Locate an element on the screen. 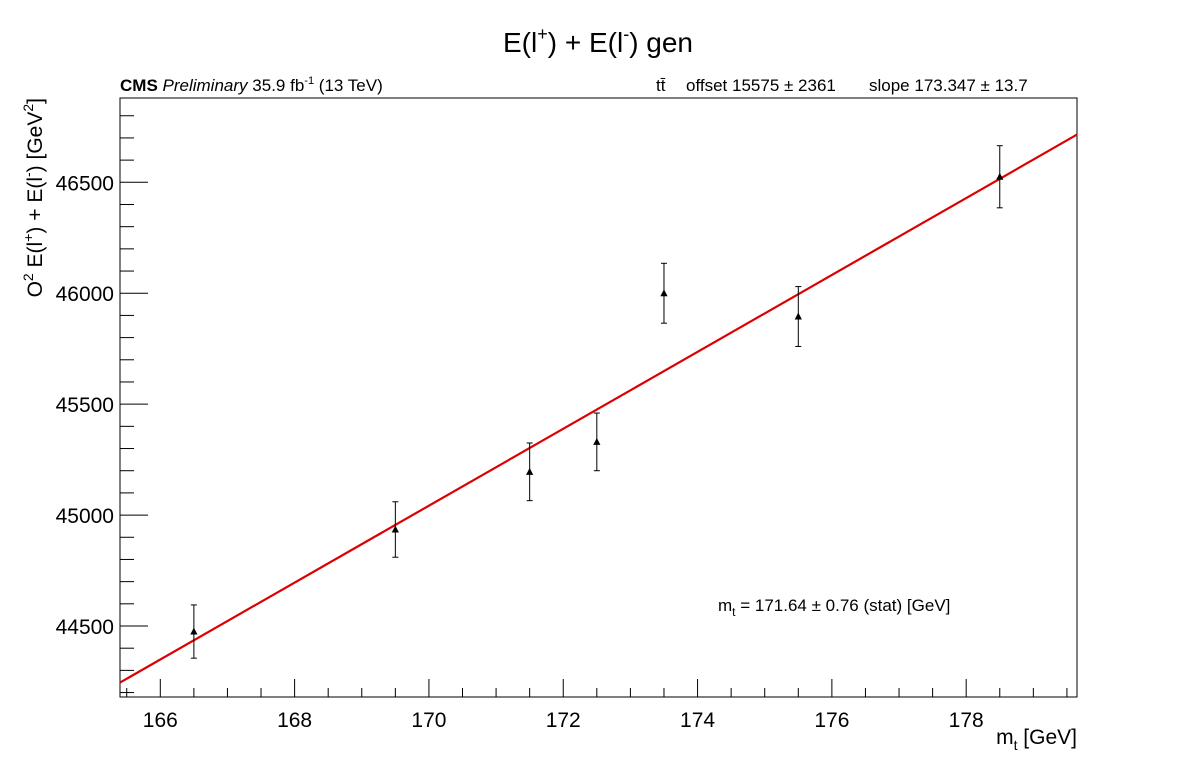  y-axis-label: O2 E(l+) + E(l-) [GeV2] is located at coordinates (33, 197).